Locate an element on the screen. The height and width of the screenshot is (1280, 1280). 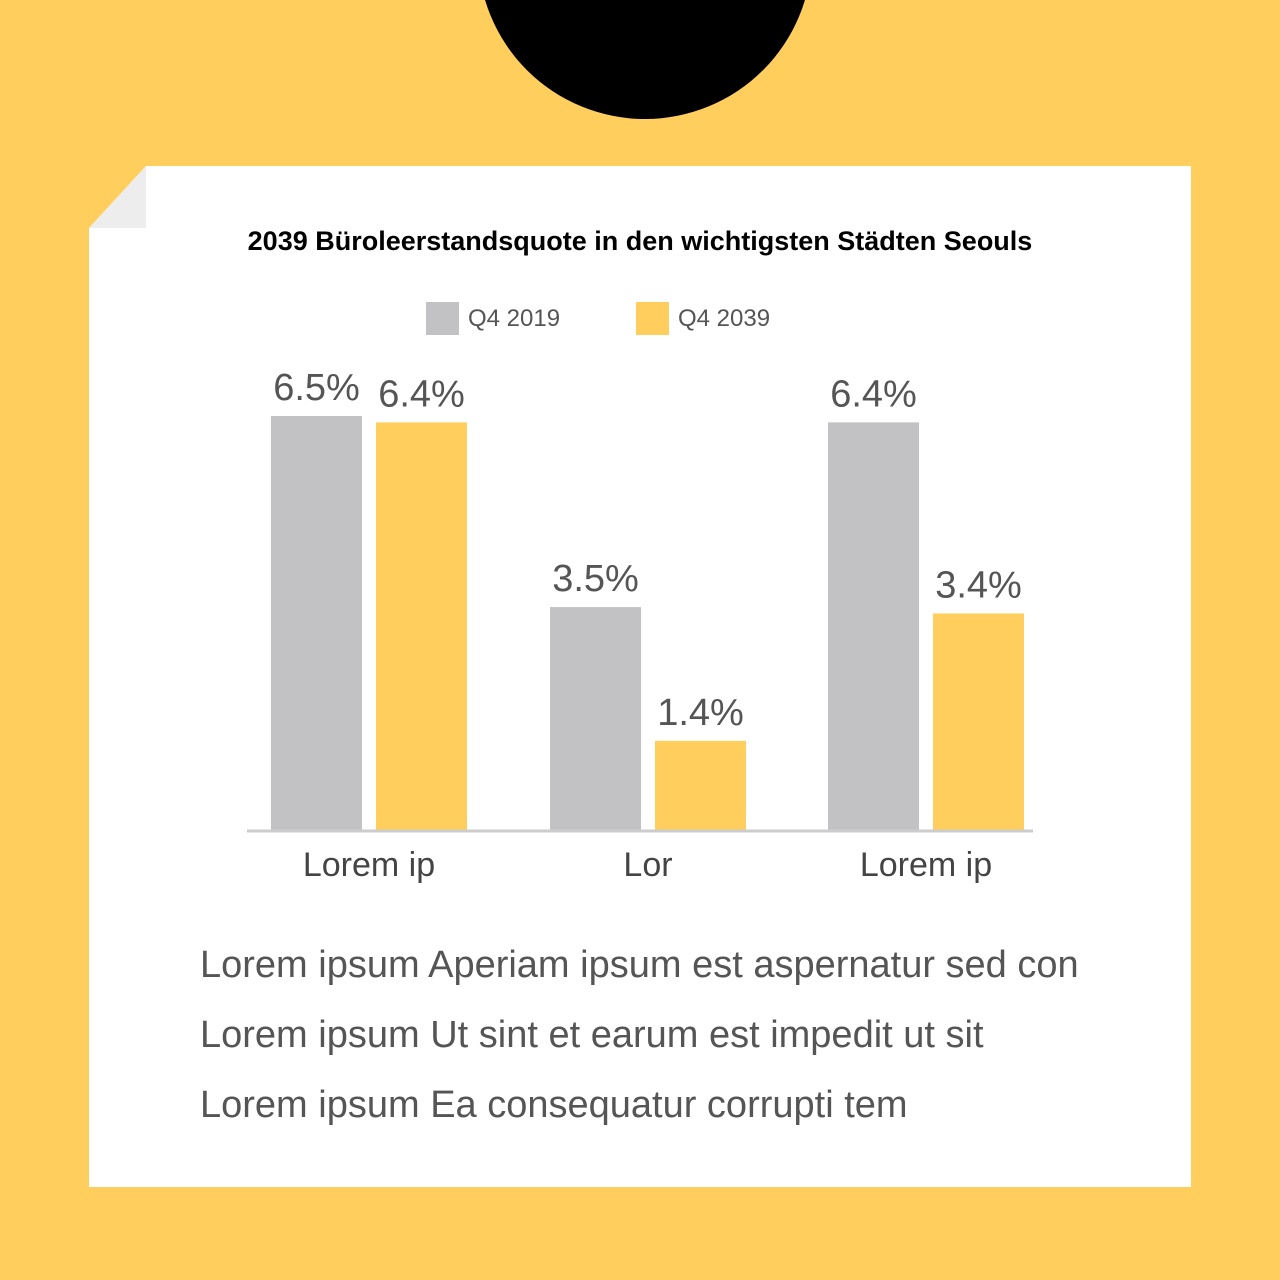
data-label: 1.4% is located at coordinates (700, 713).